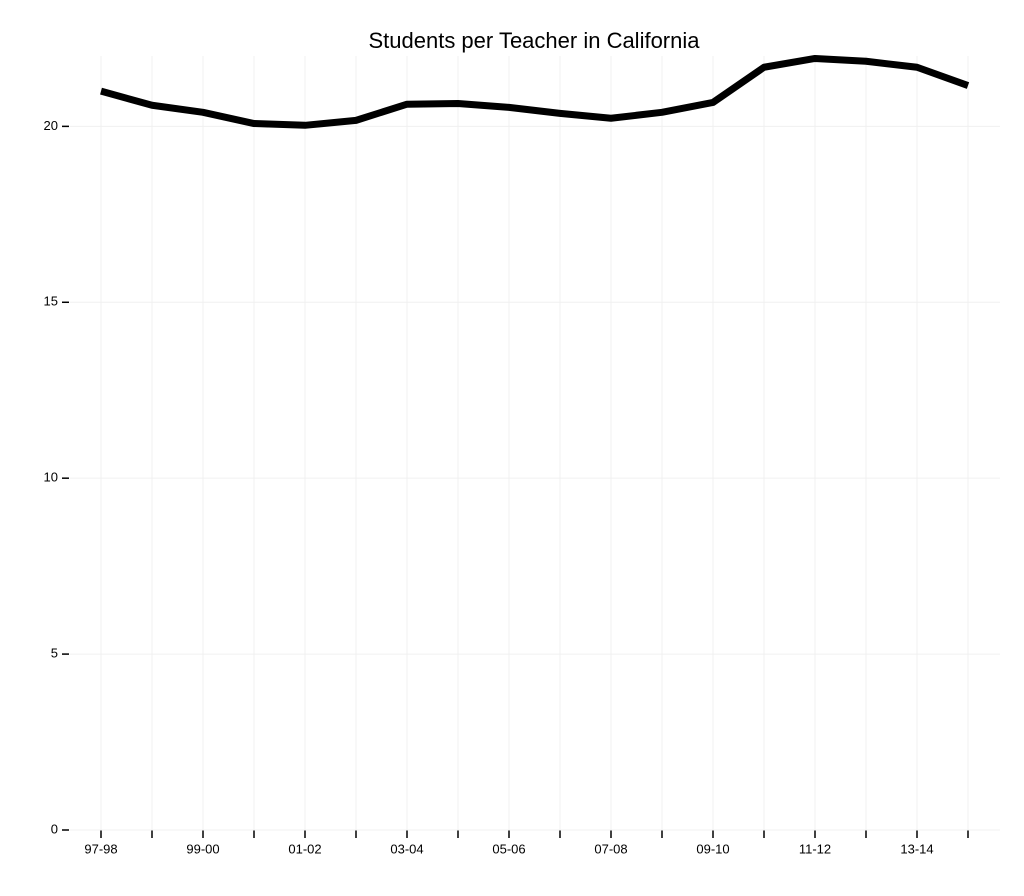  Describe the element at coordinates (534, 40) in the screenshot. I see `chart-title: Students per Teacher in California` at that location.